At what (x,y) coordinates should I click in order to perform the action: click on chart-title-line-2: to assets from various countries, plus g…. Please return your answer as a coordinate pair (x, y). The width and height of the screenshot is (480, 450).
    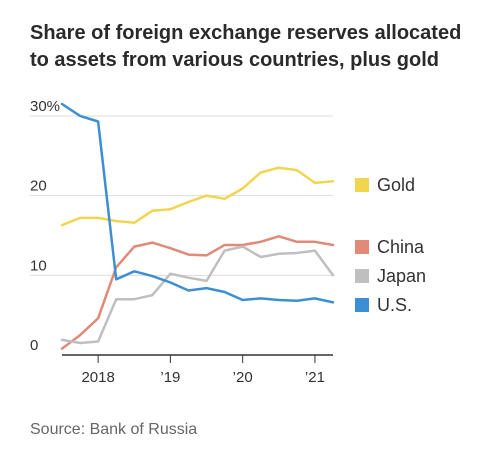
    Looking at the image, I should click on (234, 60).